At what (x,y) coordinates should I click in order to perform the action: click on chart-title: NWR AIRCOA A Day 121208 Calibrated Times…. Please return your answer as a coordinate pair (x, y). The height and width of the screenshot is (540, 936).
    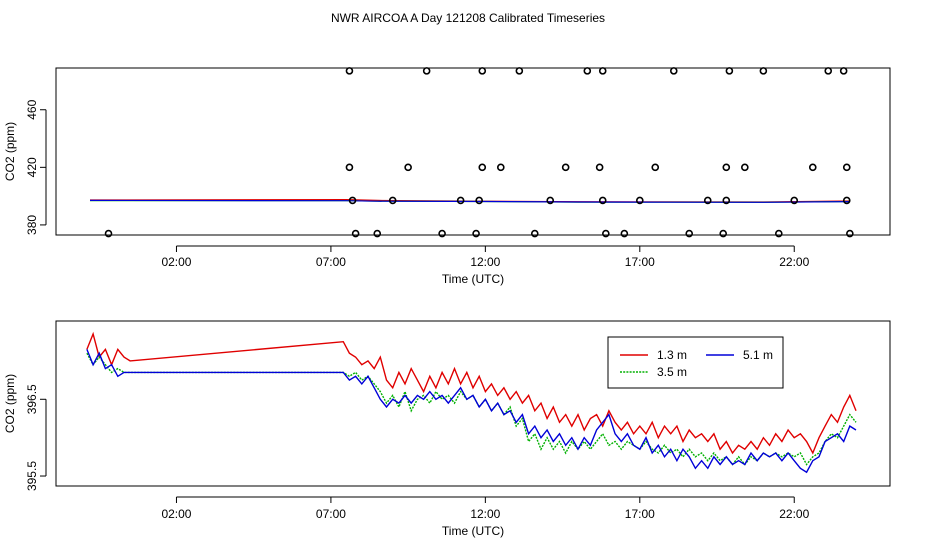
    Looking at the image, I should click on (468, 18).